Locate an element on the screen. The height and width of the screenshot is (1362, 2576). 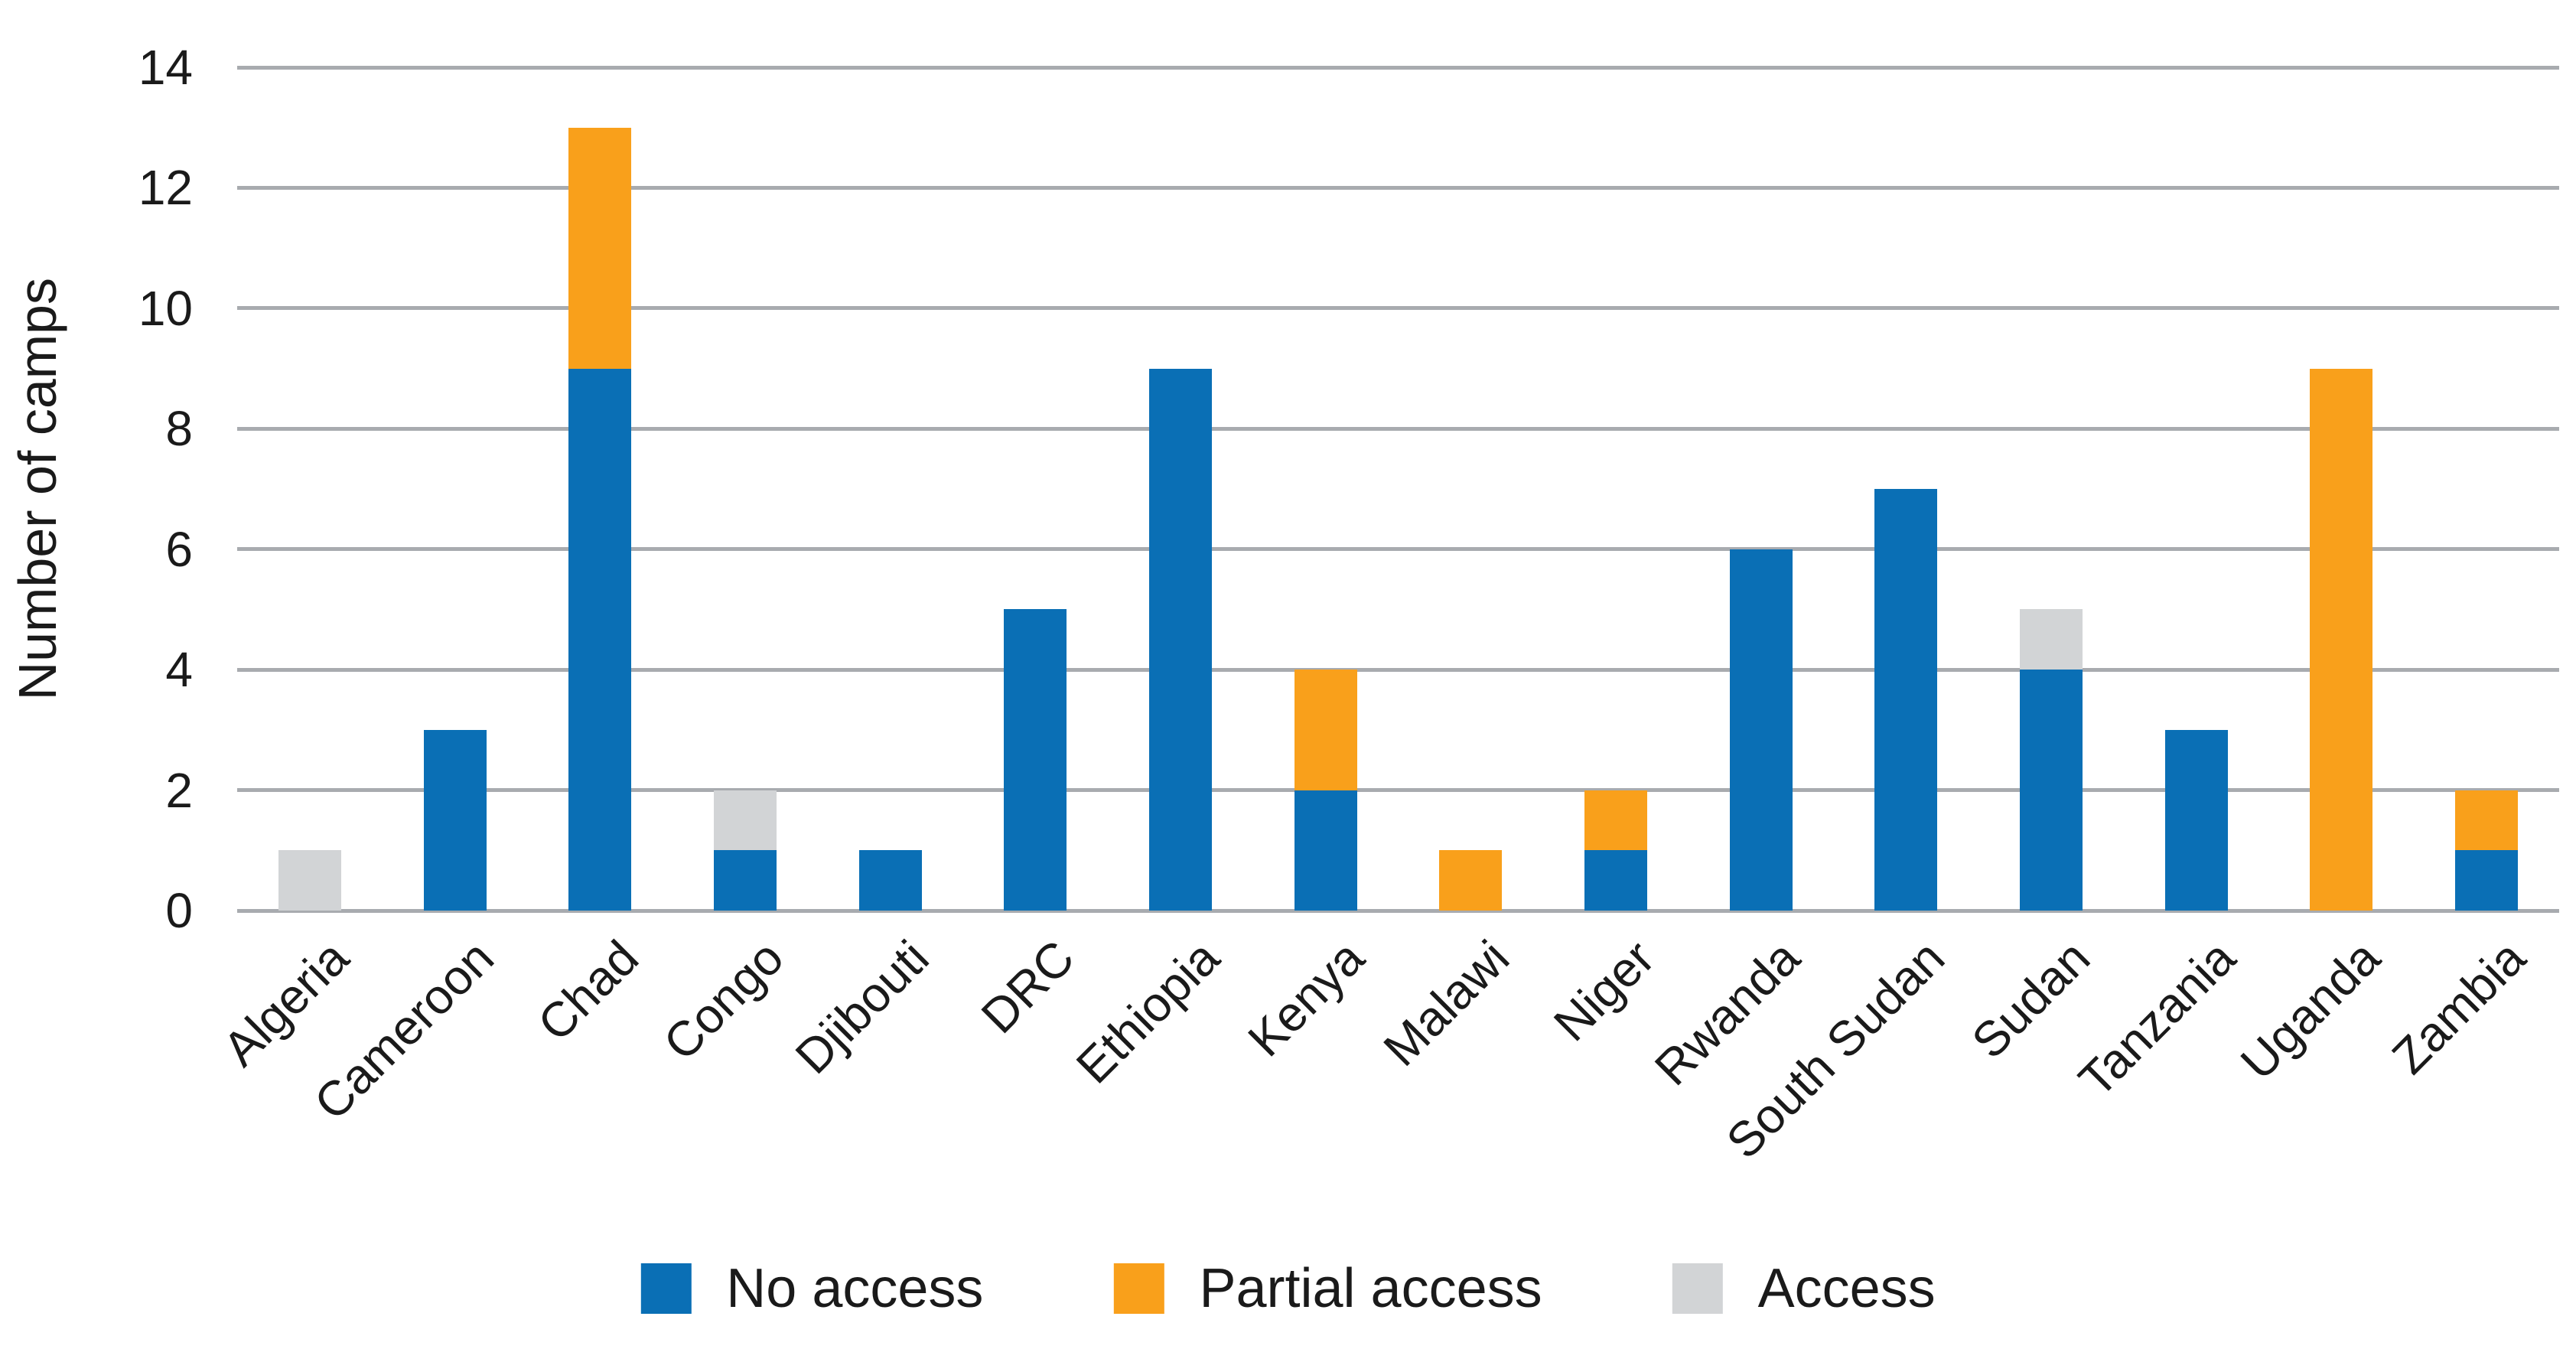
bar-segment-no-access-cameroon is located at coordinates (455, 820).